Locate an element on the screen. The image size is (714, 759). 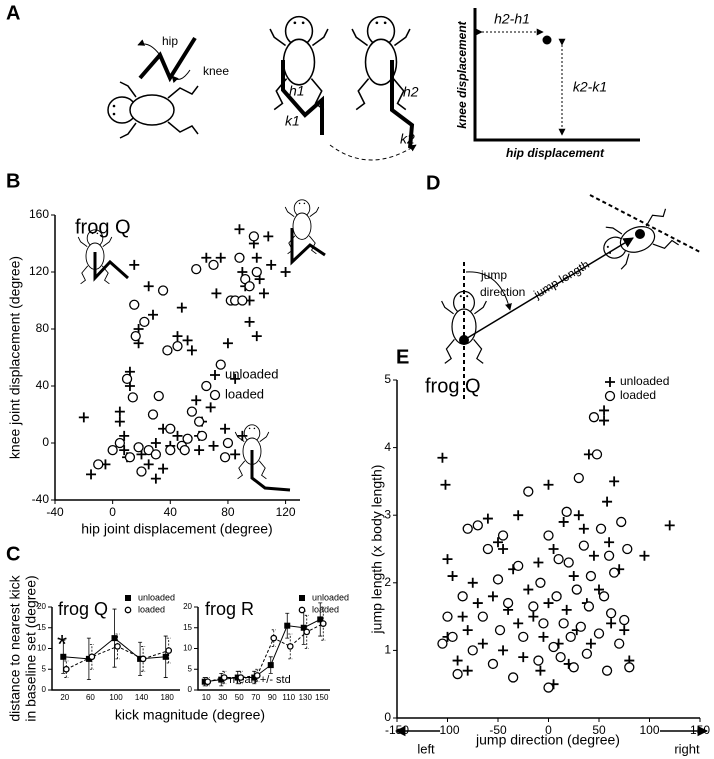
y-tick-label: 10 is located at coordinates (187, 648).